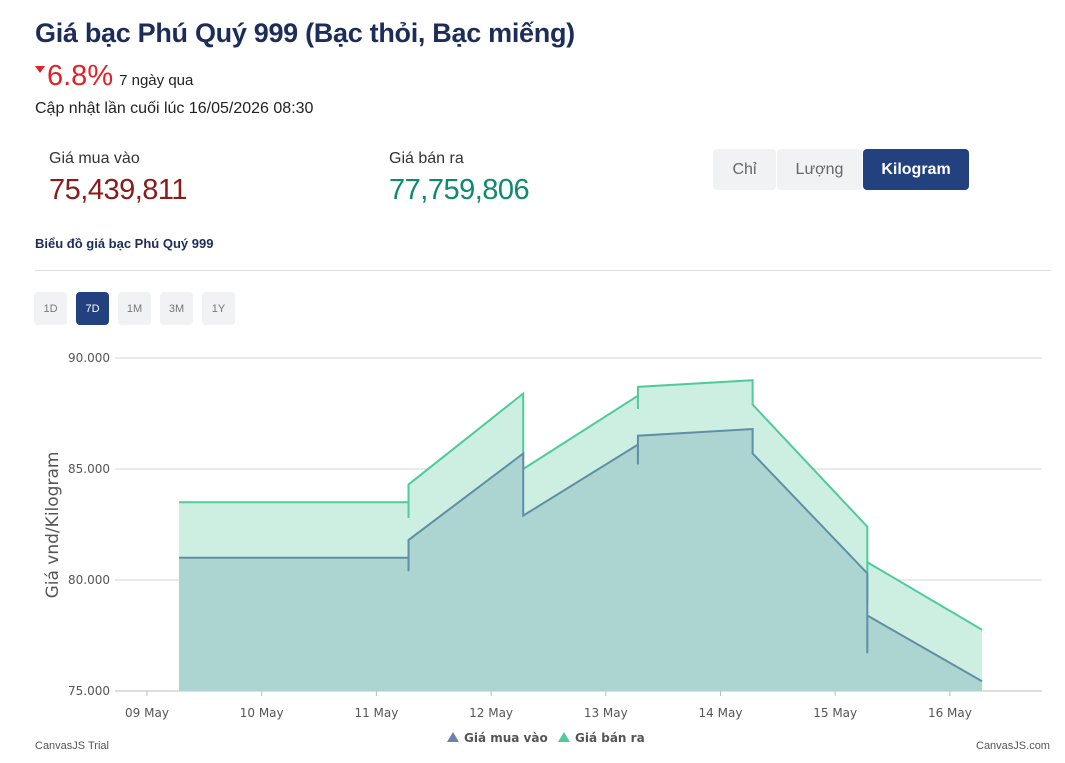  What do you see at coordinates (118, 190) in the screenshot?
I see `buy-price-value: 75,439,811` at bounding box center [118, 190].